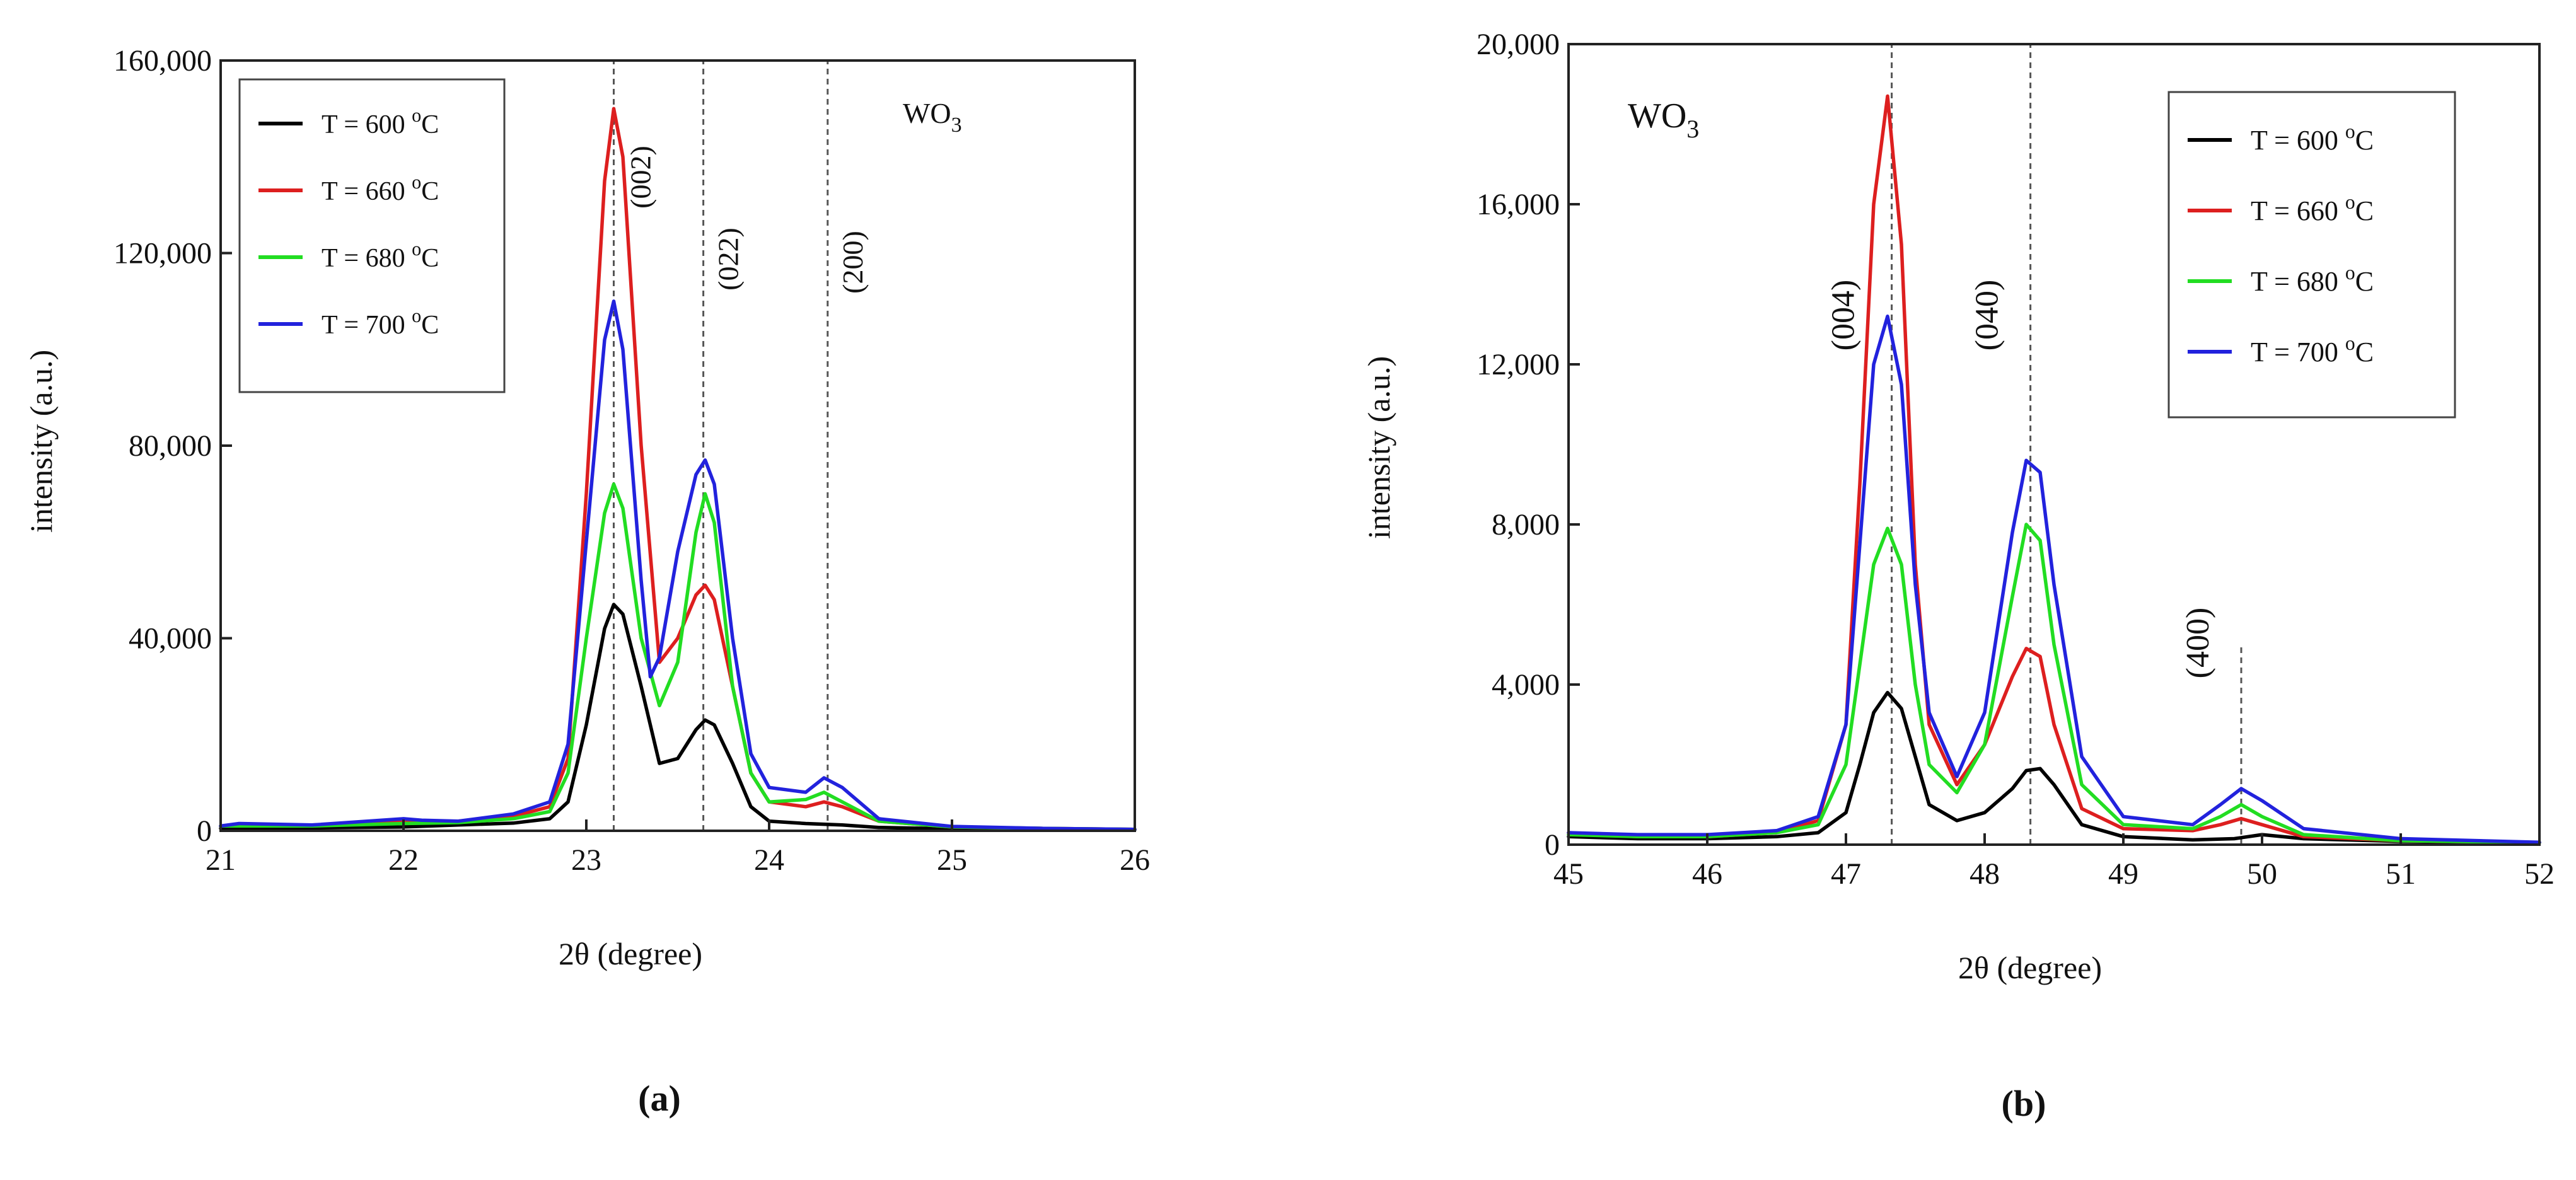 This screenshot has width=2576, height=1180. I want to click on chart-b-legend-entries: T = 600 oC T = 660 oC T = 680 oC T = 700 oC, so click(2281, 243).